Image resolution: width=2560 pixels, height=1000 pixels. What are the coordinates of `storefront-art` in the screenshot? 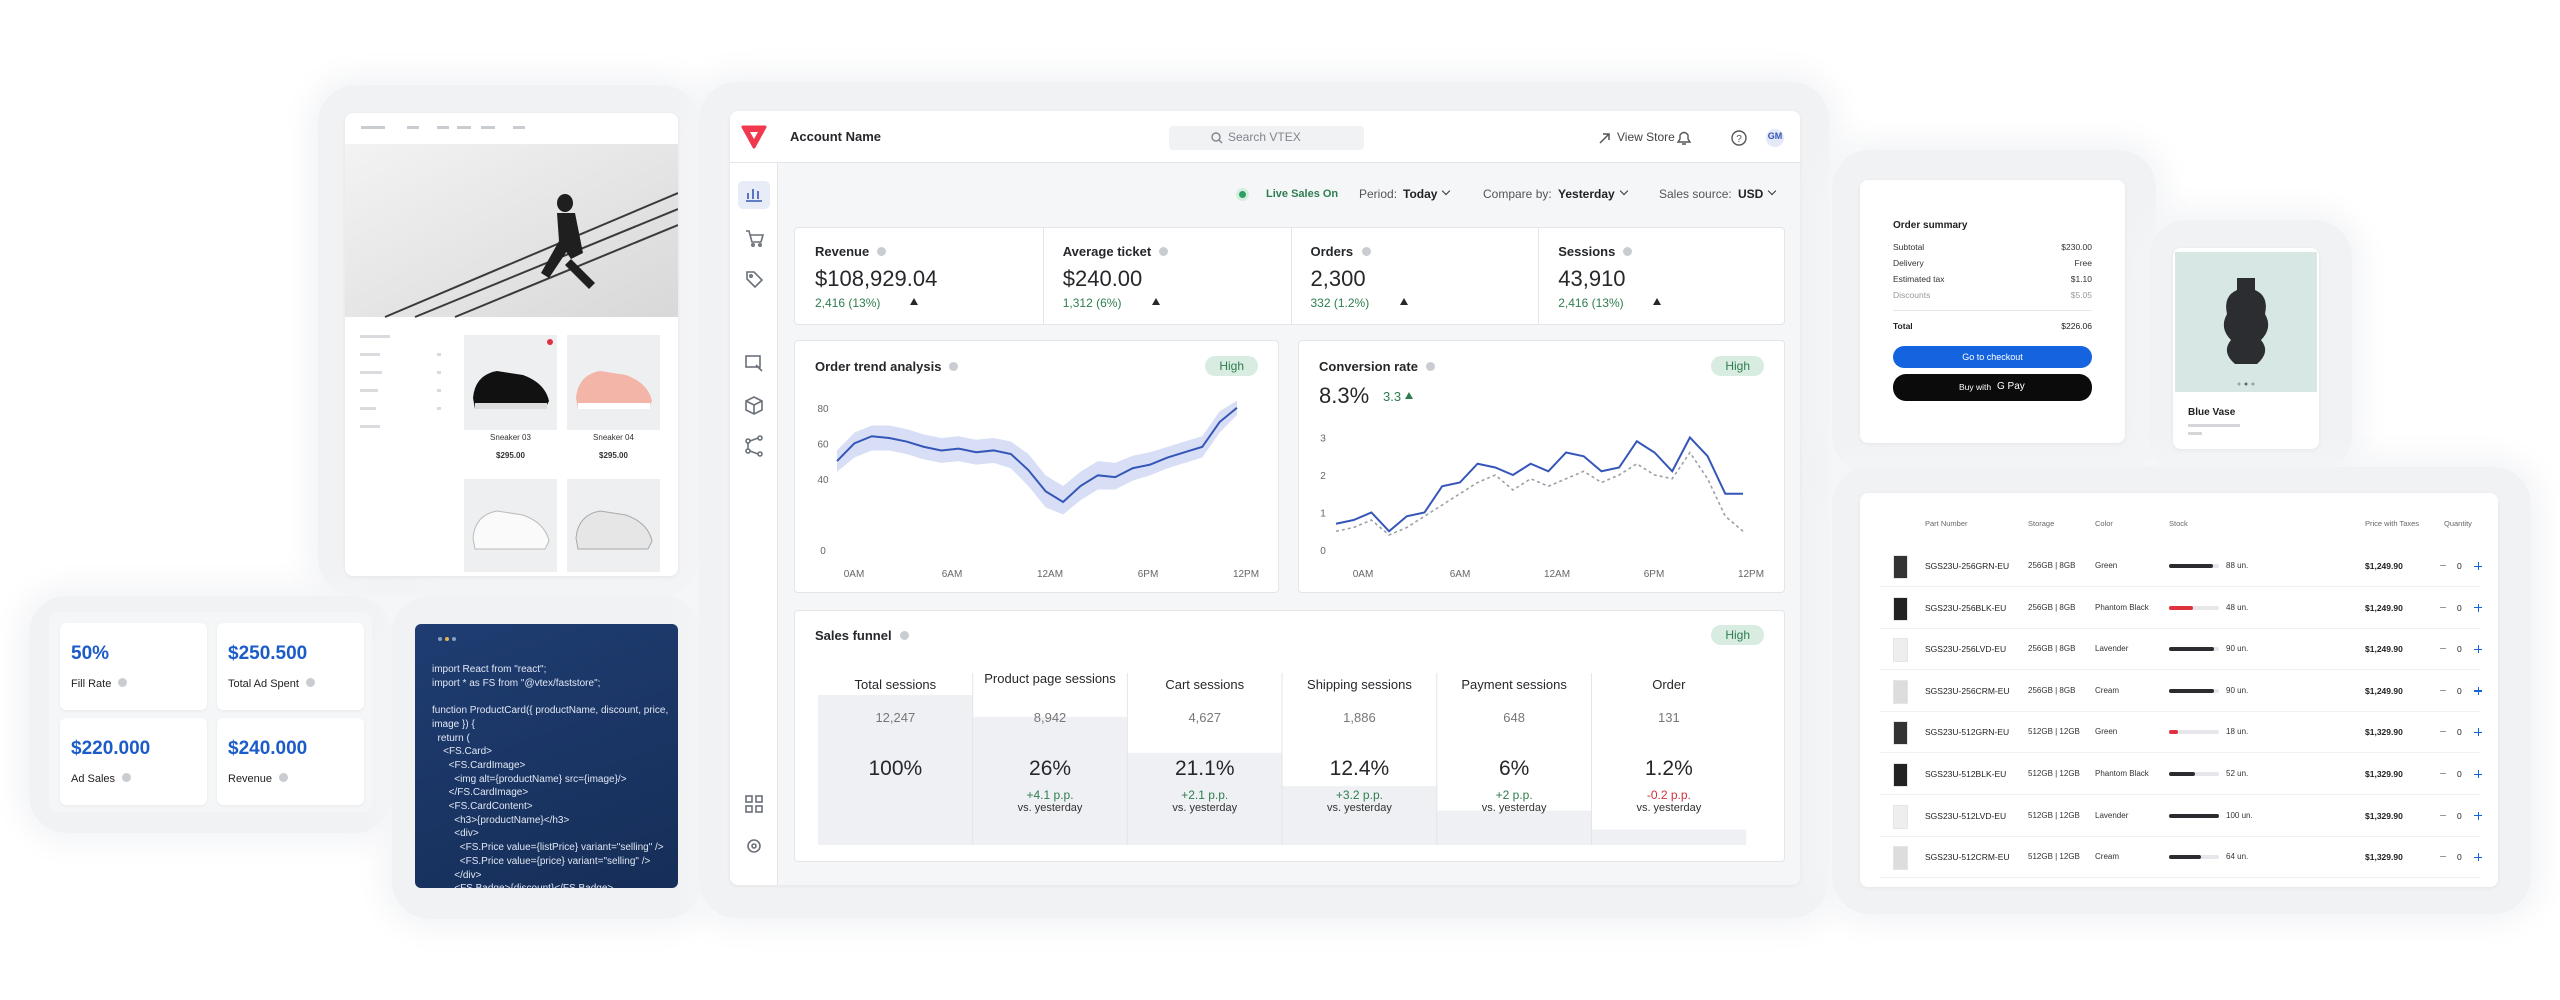 It's located at (511, 349).